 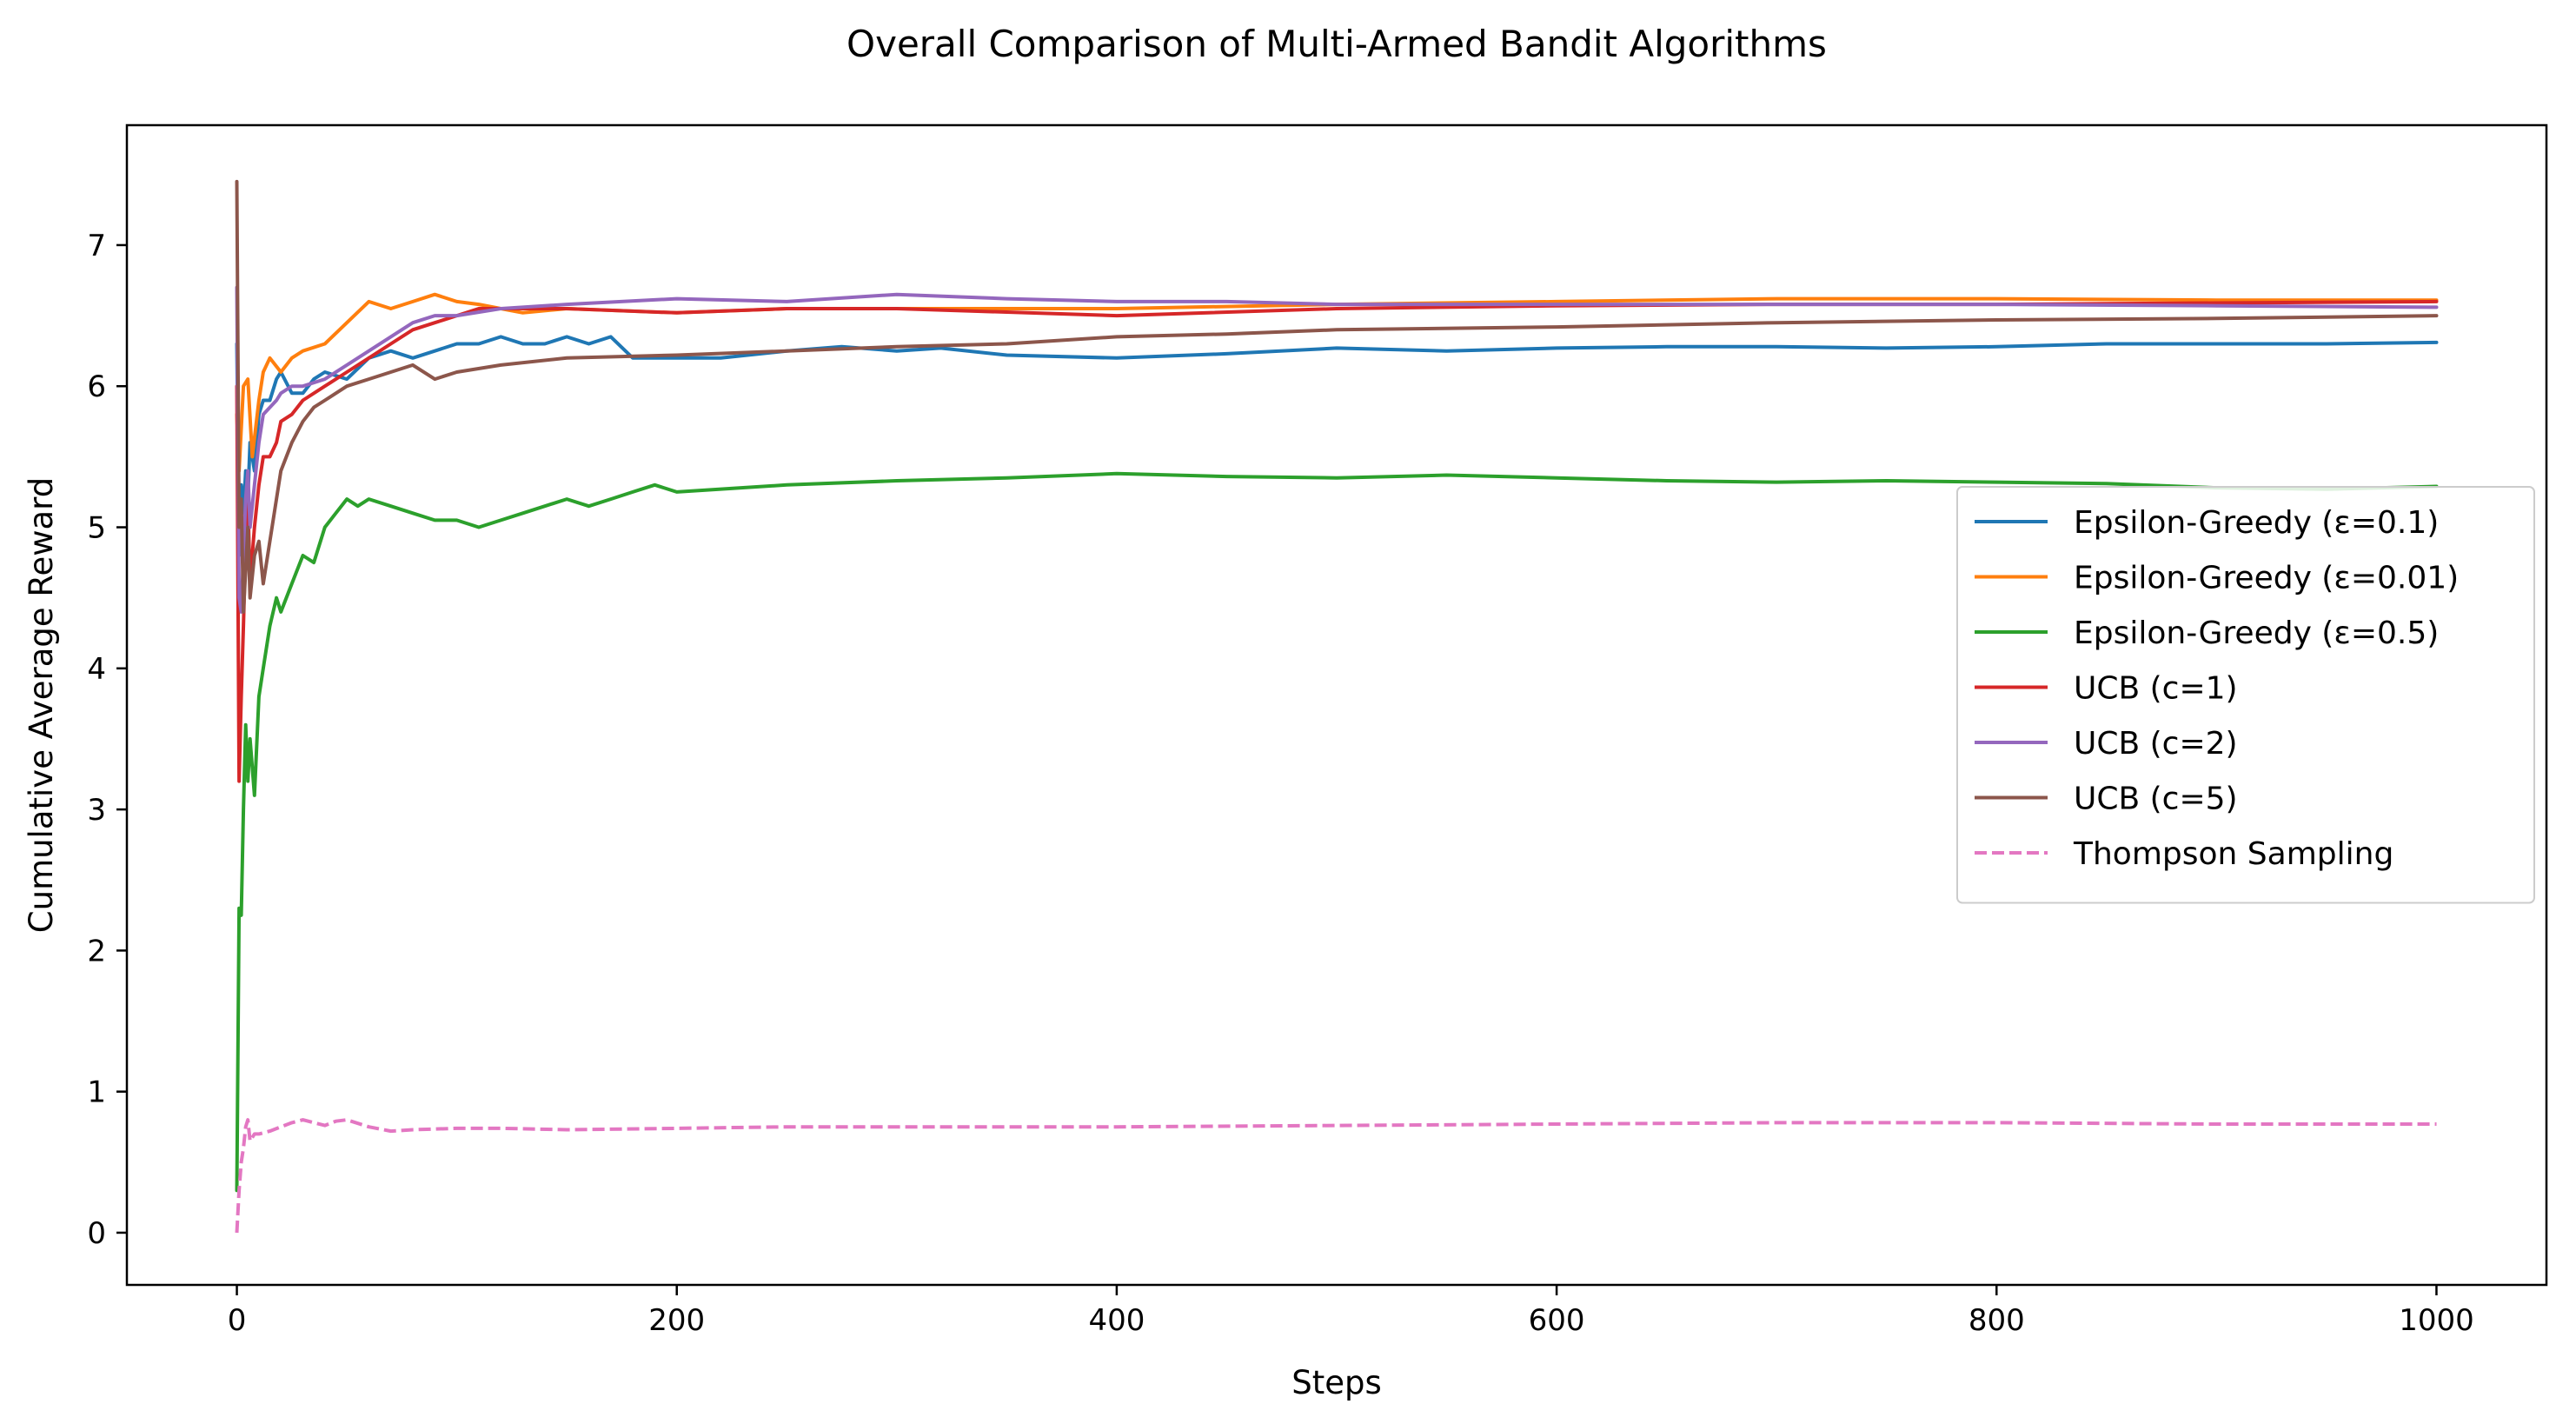 I want to click on y-tick-label: 6, so click(x=96, y=386).